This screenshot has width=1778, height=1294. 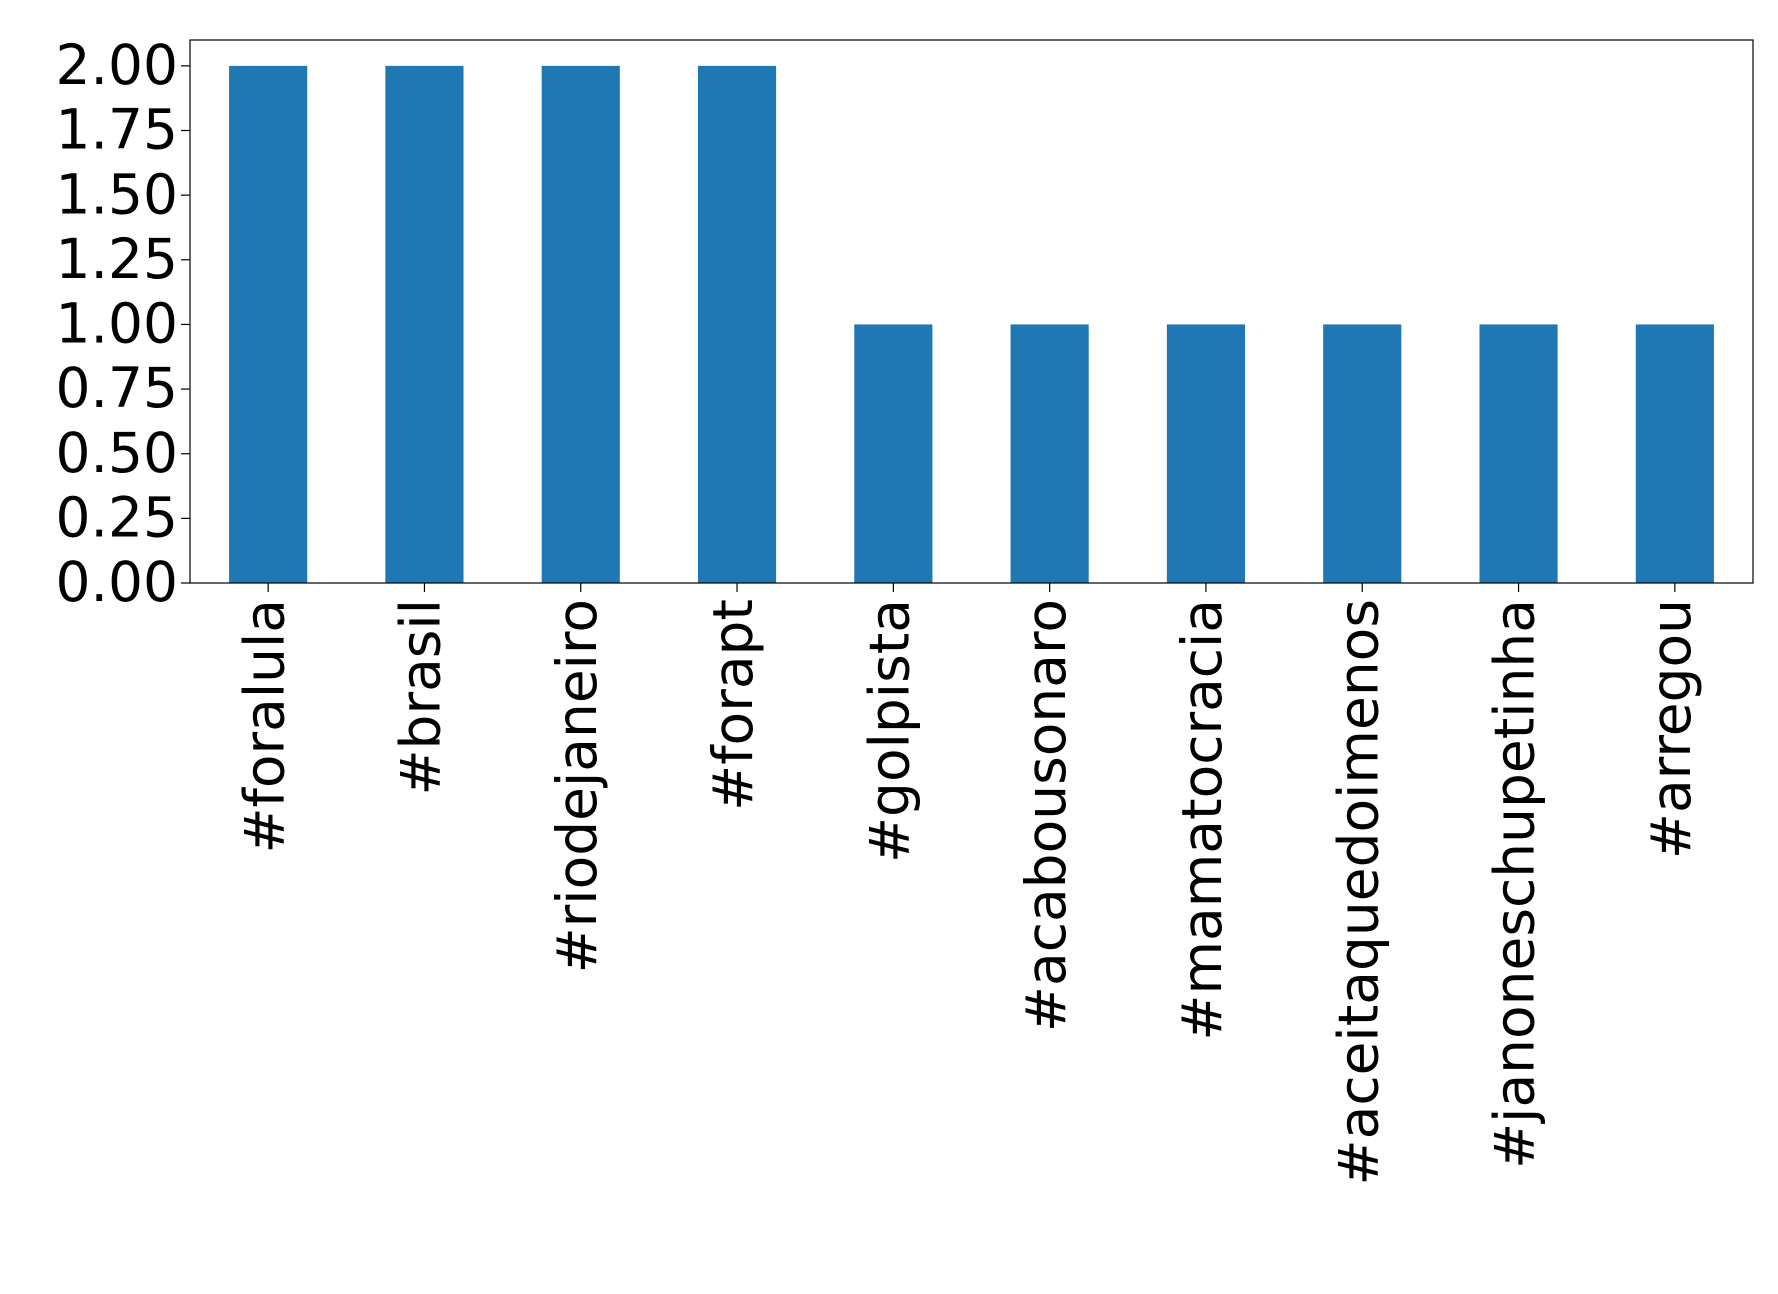 What do you see at coordinates (264, 726) in the screenshot?
I see `x-tick-label: #foralula` at bounding box center [264, 726].